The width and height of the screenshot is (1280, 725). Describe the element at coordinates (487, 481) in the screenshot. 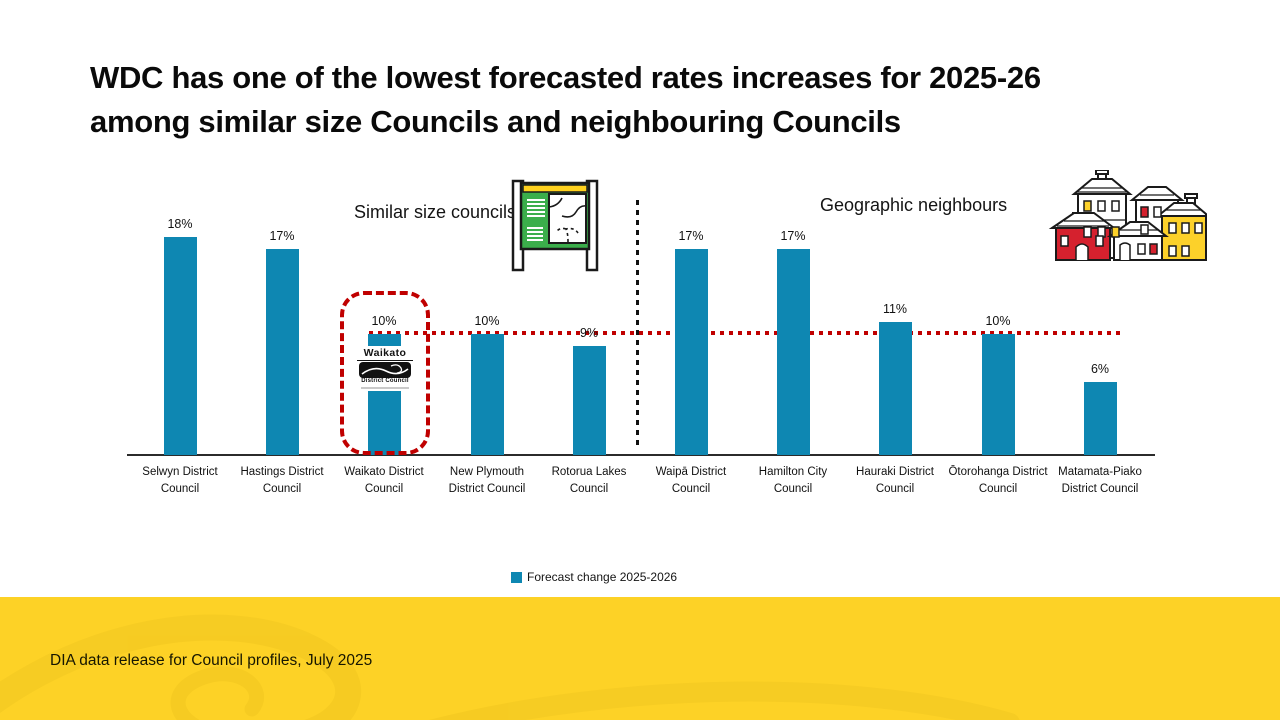

I see `bar-category-label: New Plymouth District Council` at that location.